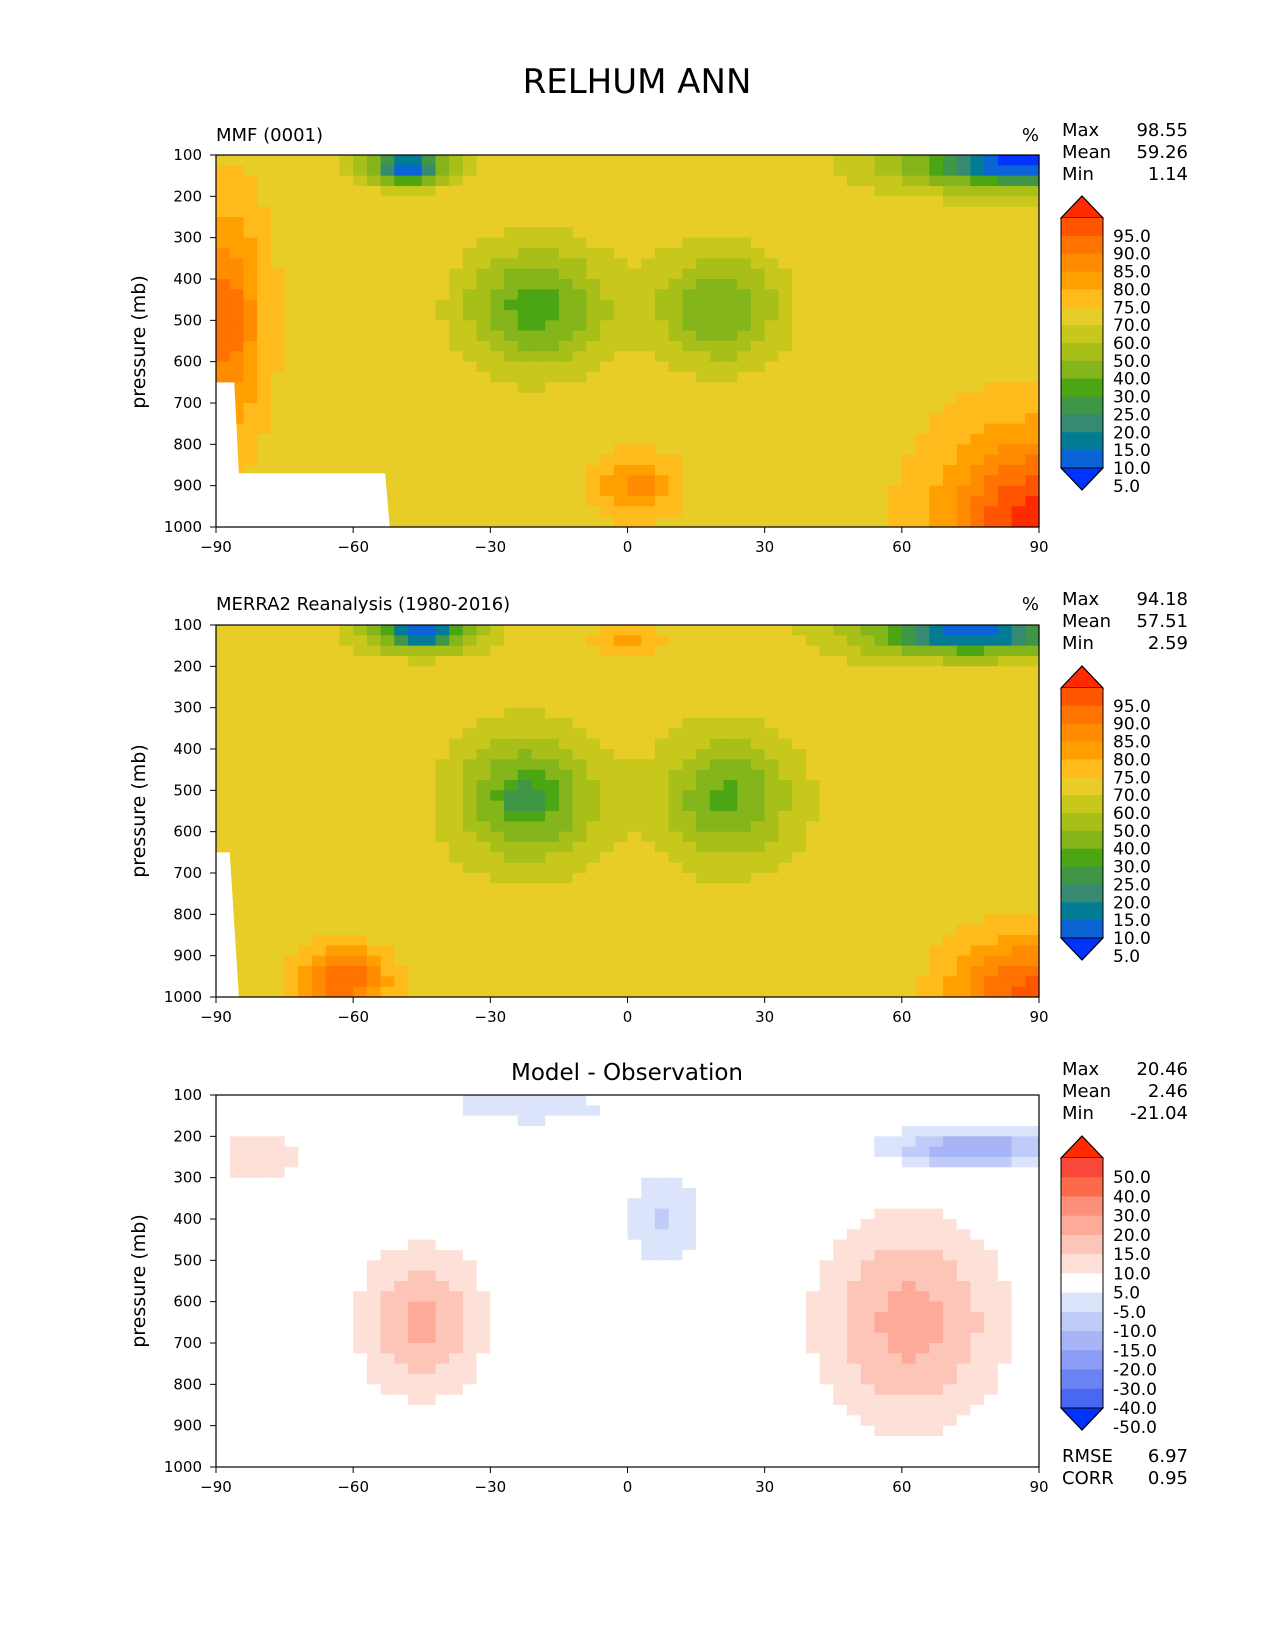  I want to click on panel-observation-stats: Max 94.18 Mean 57.51 Min 2.59, so click(1125, 621).